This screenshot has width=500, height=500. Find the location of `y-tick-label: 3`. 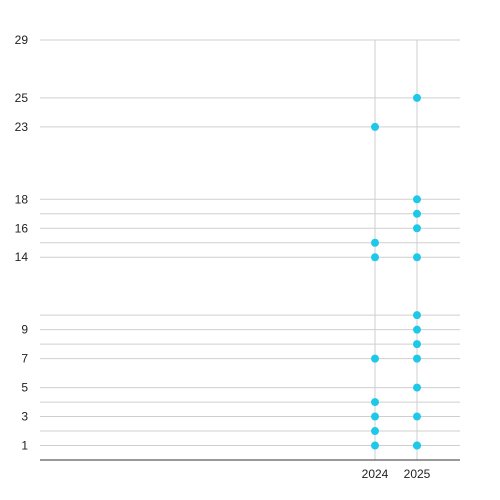

y-tick-label: 3 is located at coordinates (24, 417).